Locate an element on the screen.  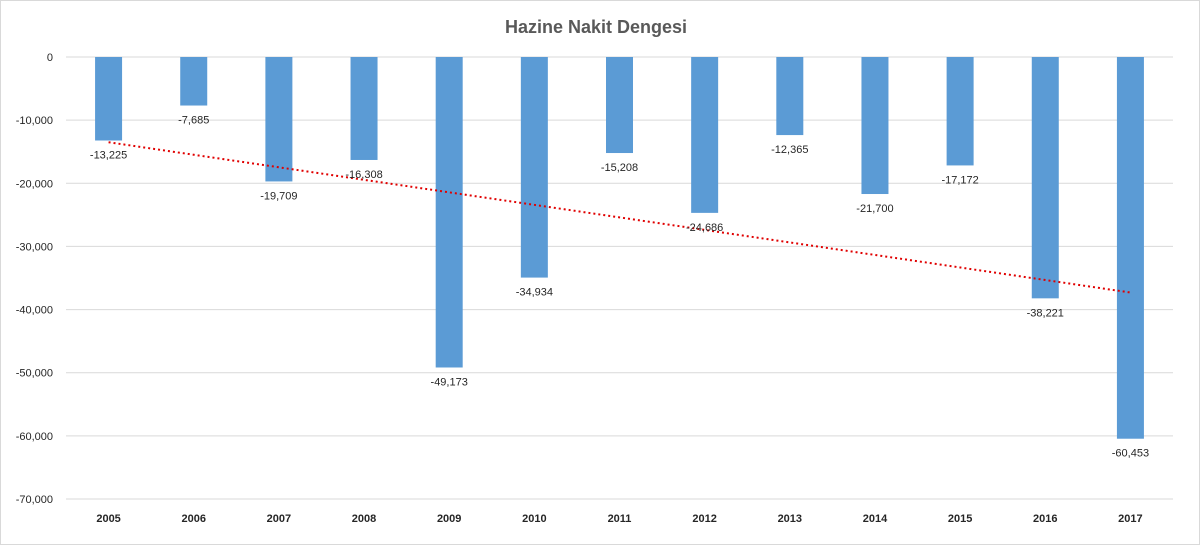
x-tick-label: 2007 is located at coordinates (279, 519).